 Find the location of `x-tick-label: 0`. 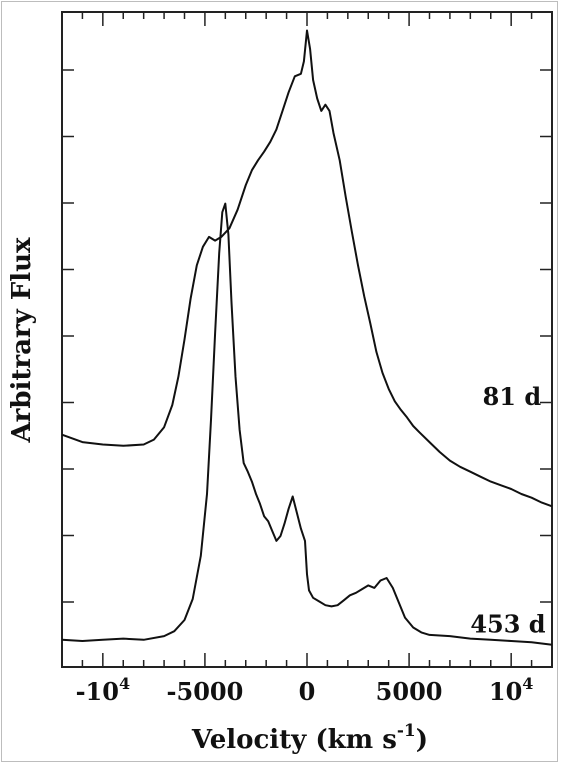

x-tick-label: 0 is located at coordinates (307, 691).